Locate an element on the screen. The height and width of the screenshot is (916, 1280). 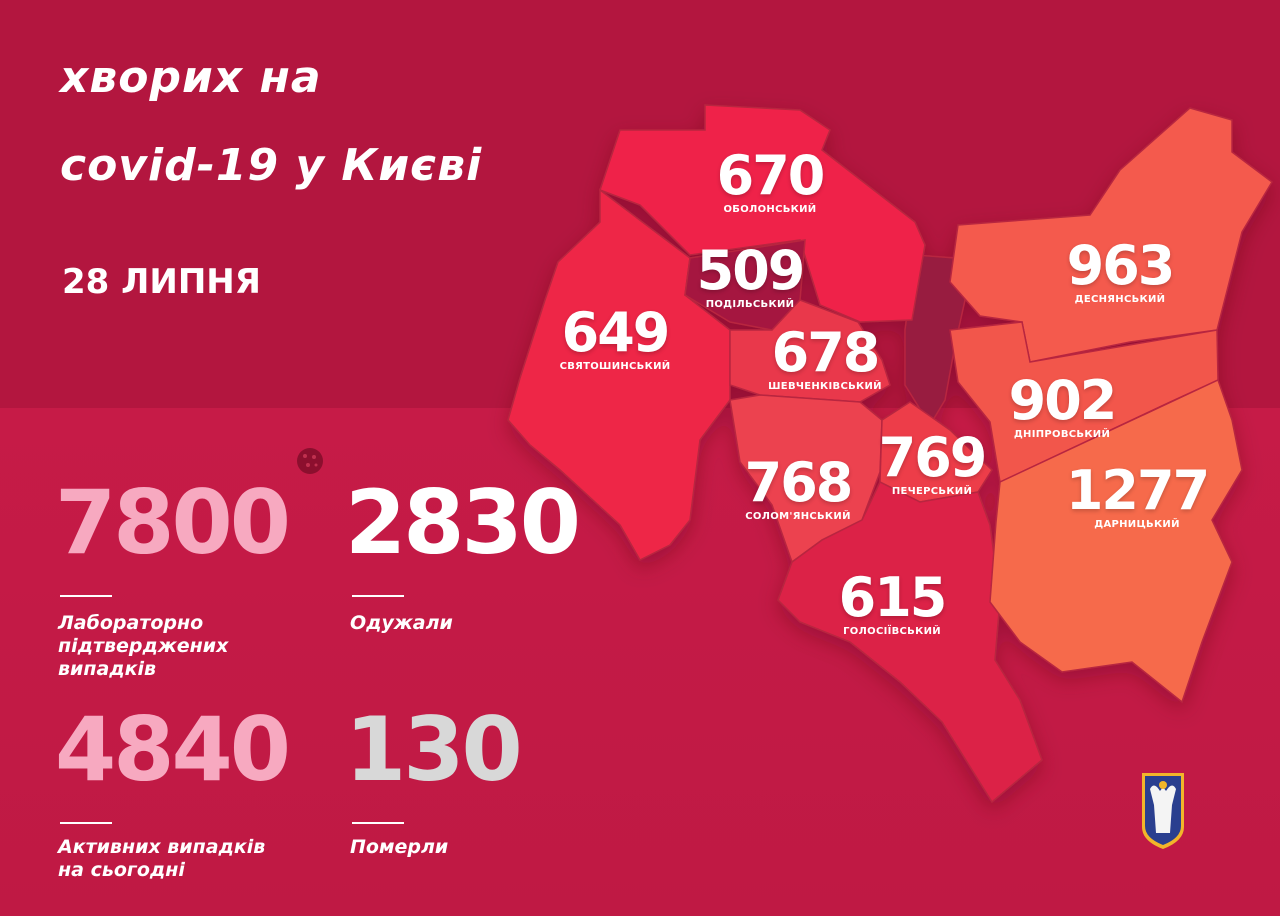
district-label-sviatoshynskyi: 649 СВЯТОШИНСЬКИЙ is located at coordinates (615, 339).